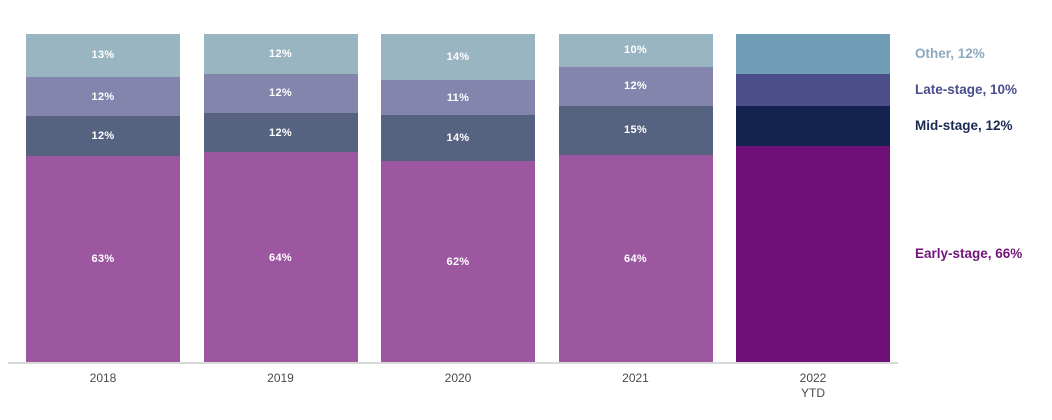 This screenshot has width=1052, height=420. I want to click on segment-early-stage-2020: 62%, so click(458, 262).